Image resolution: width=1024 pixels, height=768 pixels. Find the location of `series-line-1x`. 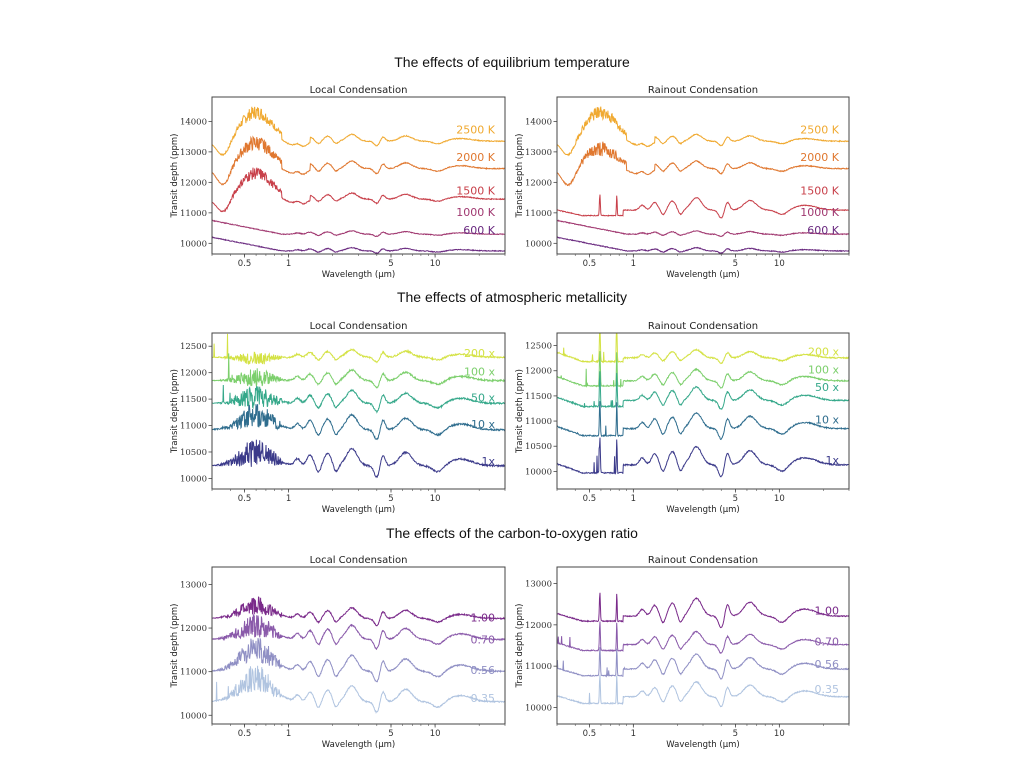

series-line-1x is located at coordinates (358, 459).